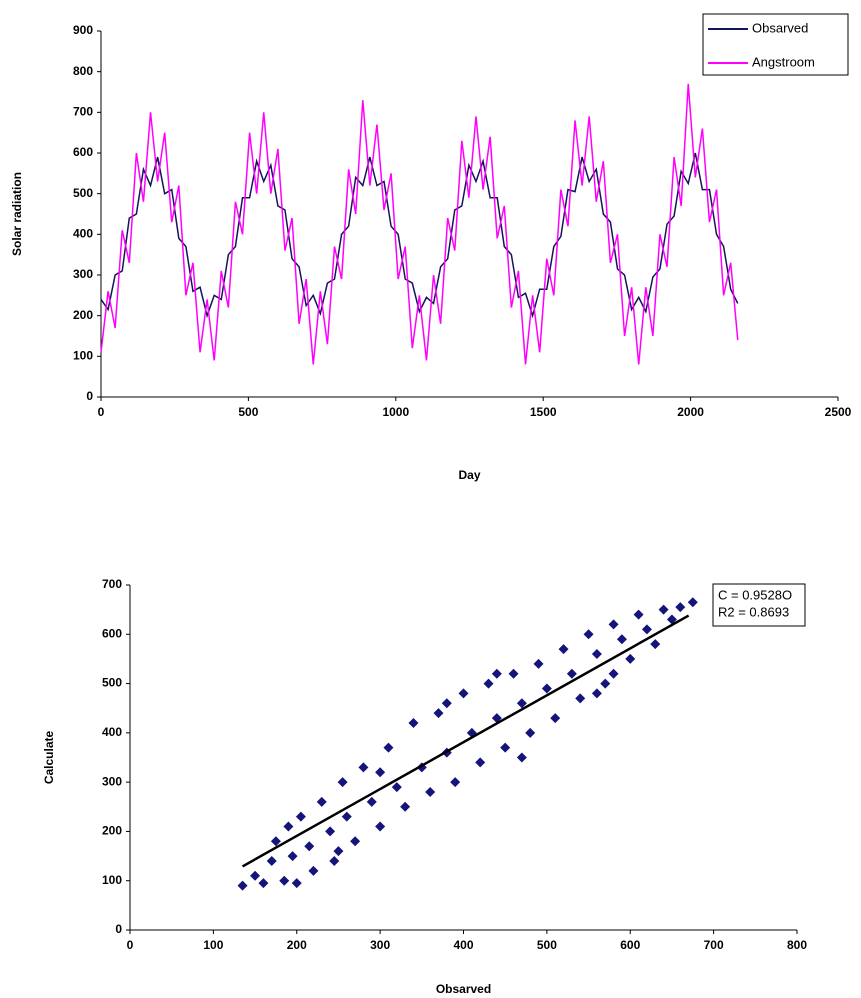  What do you see at coordinates (419, 235) in the screenshot?
I see `line` at bounding box center [419, 235].